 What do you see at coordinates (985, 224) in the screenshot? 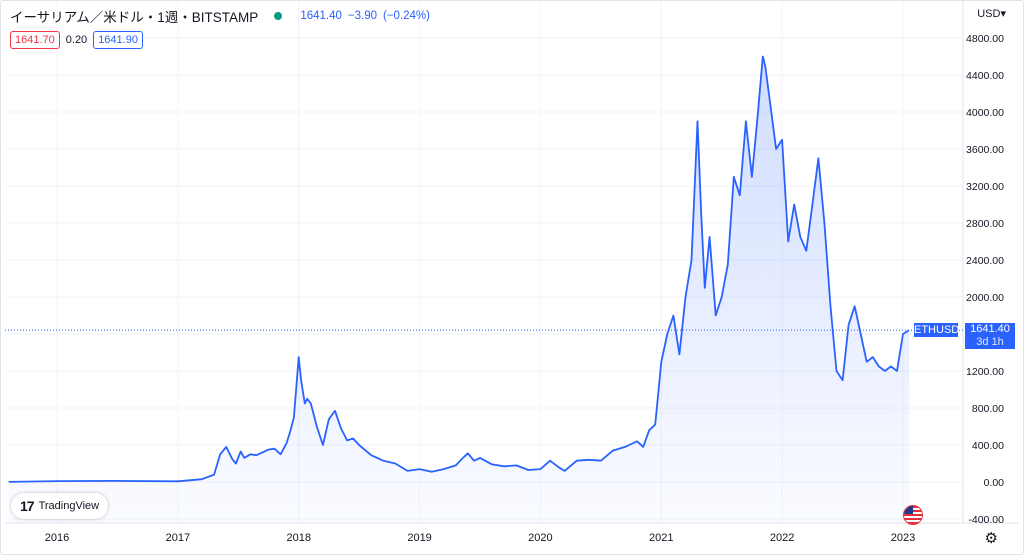
I see `y-tick-label: 2800.00` at bounding box center [985, 224].